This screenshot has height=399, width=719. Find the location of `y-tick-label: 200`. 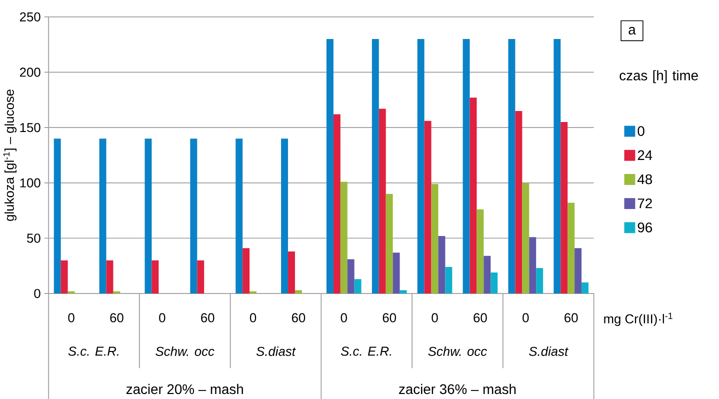

y-tick-label: 200 is located at coordinates (30, 72).